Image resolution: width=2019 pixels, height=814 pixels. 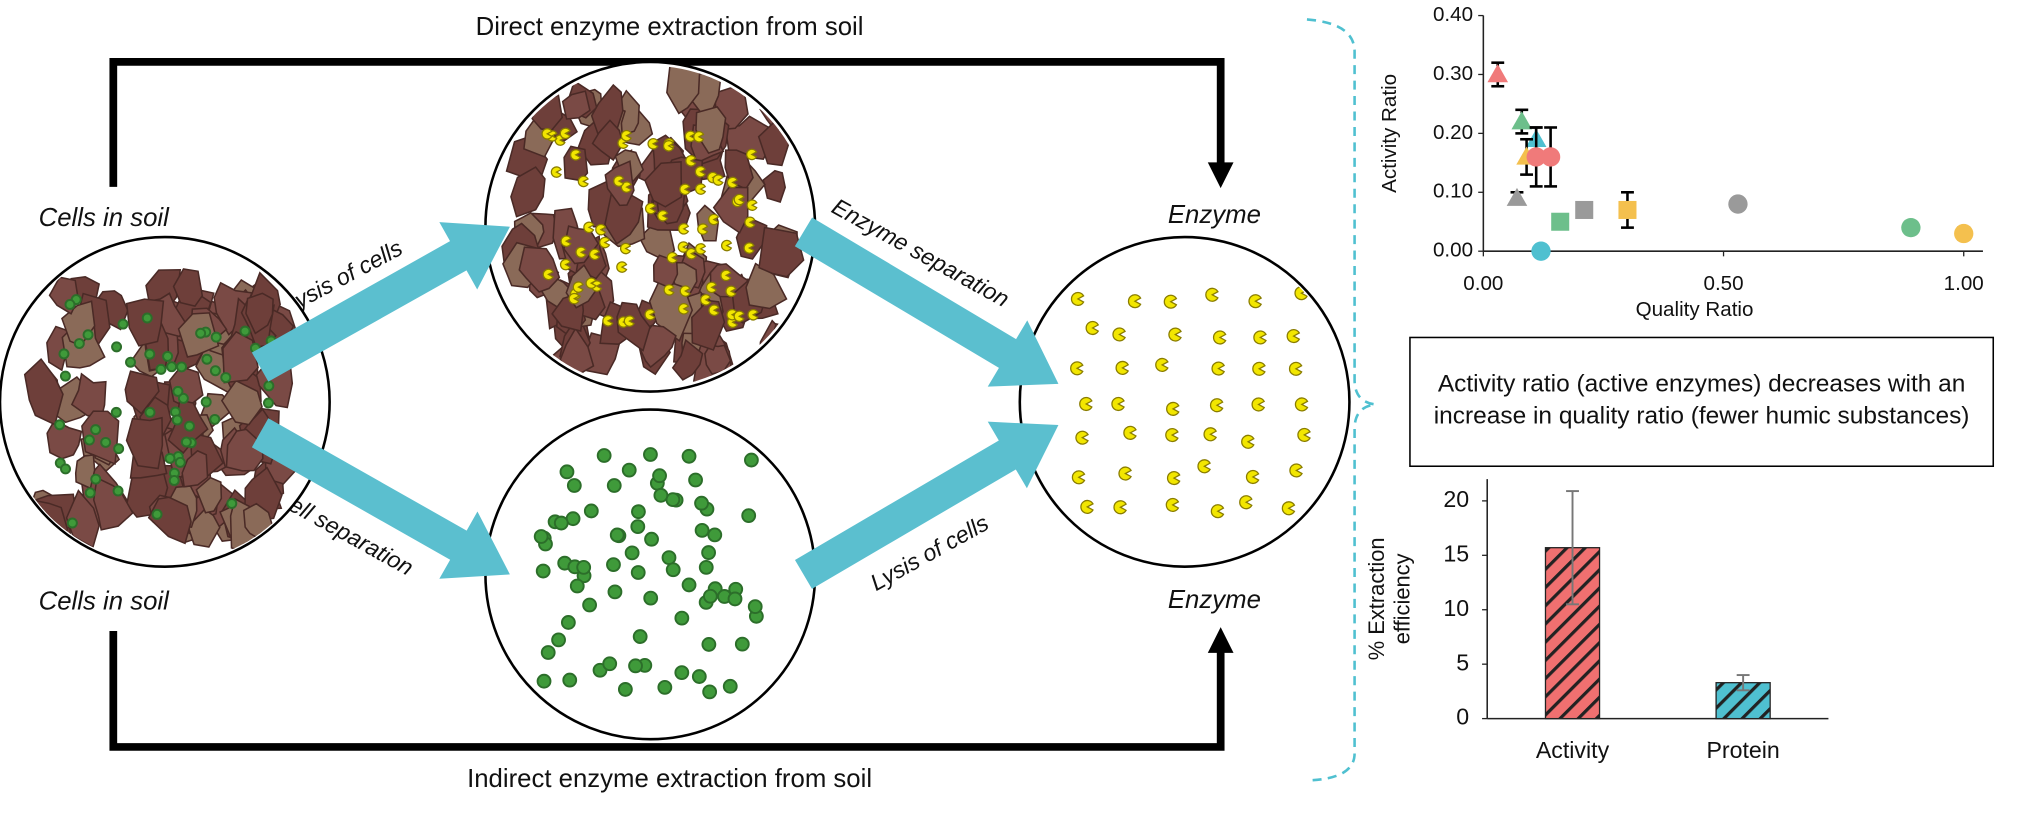 What do you see at coordinates (105, 602) in the screenshot?
I see `source-label: Cells in soil` at bounding box center [105, 602].